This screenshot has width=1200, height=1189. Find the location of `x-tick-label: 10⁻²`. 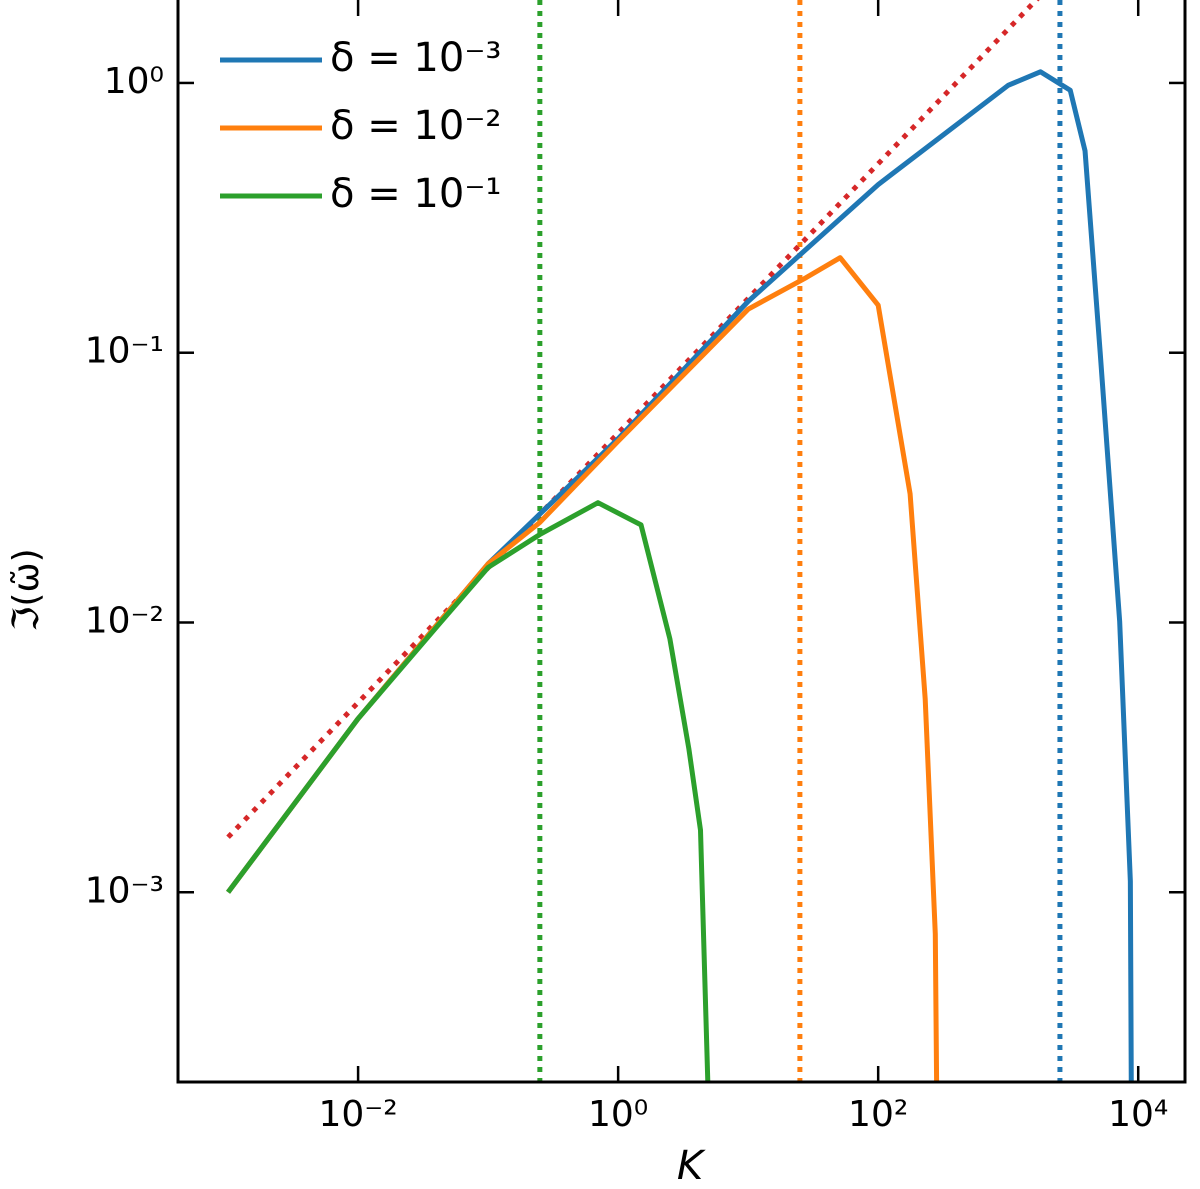

x-tick-label: 10⁻² is located at coordinates (357, 1114).